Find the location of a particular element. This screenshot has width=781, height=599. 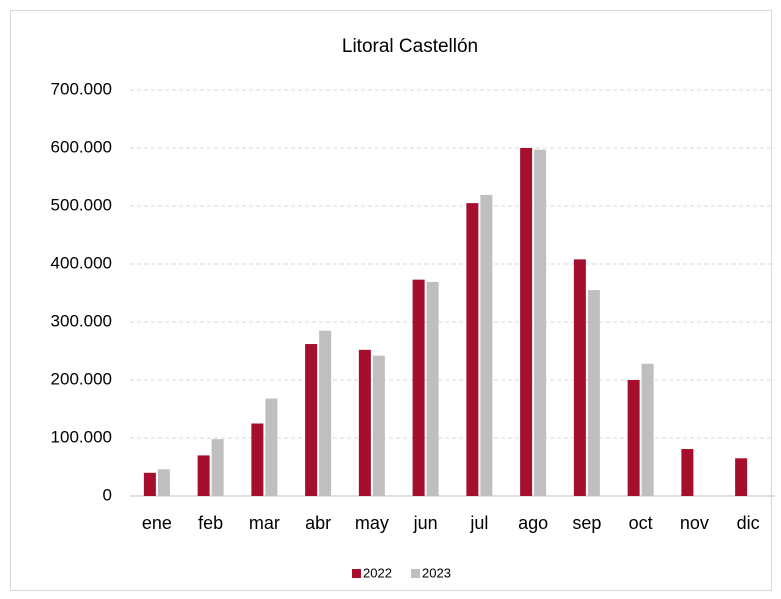

x-tick-label: nov is located at coordinates (694, 523).